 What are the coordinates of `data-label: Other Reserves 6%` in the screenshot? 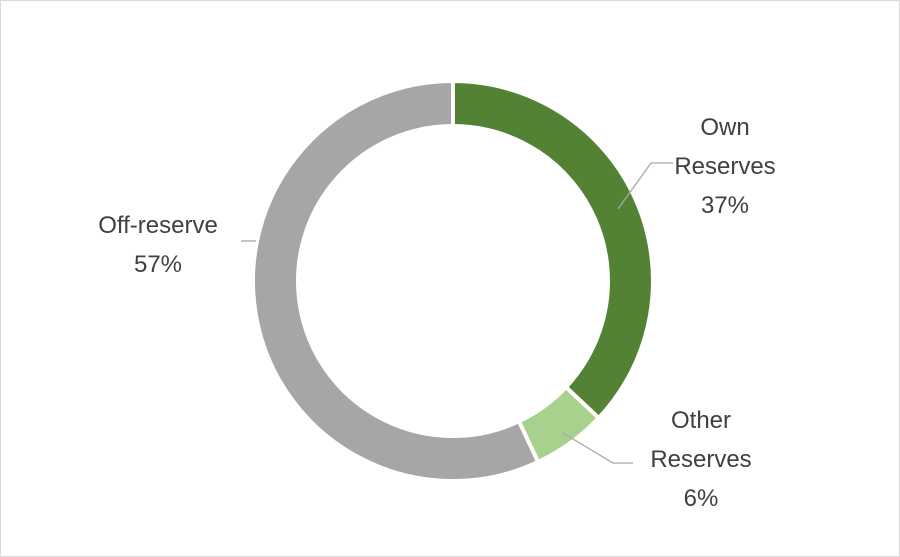 It's located at (701, 459).